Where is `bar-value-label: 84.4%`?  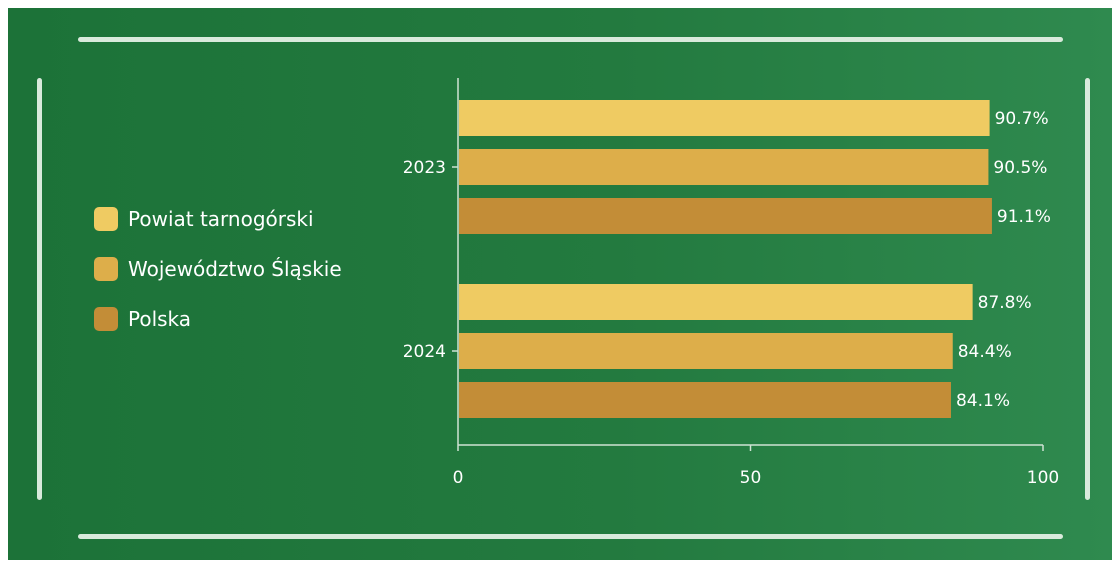 bar-value-label: 84.4% is located at coordinates (985, 352).